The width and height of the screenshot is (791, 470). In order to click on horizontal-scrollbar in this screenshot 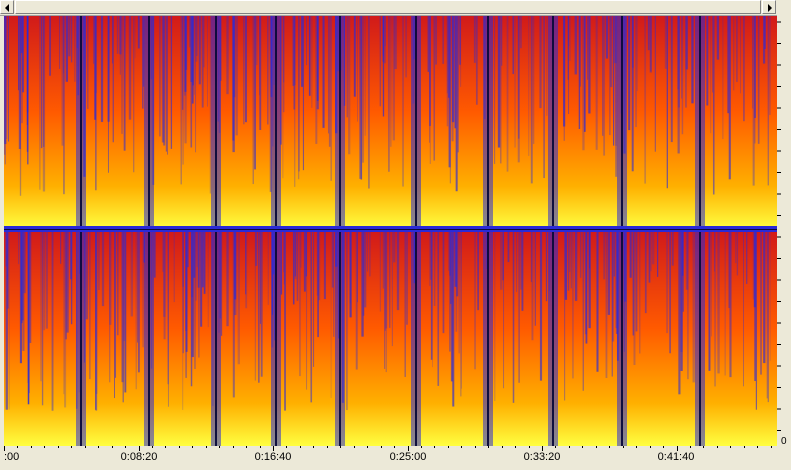, I will do `click(388, 8)`.